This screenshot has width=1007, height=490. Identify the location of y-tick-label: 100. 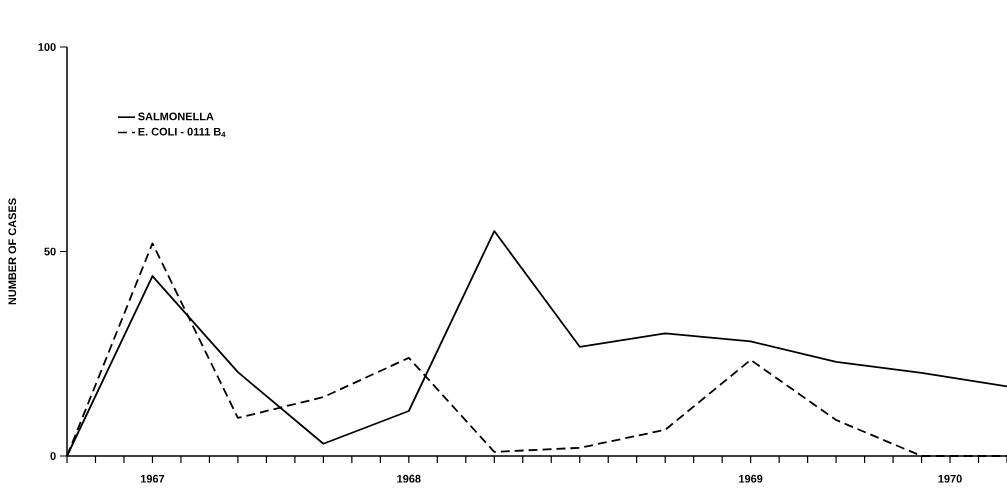
(47, 47).